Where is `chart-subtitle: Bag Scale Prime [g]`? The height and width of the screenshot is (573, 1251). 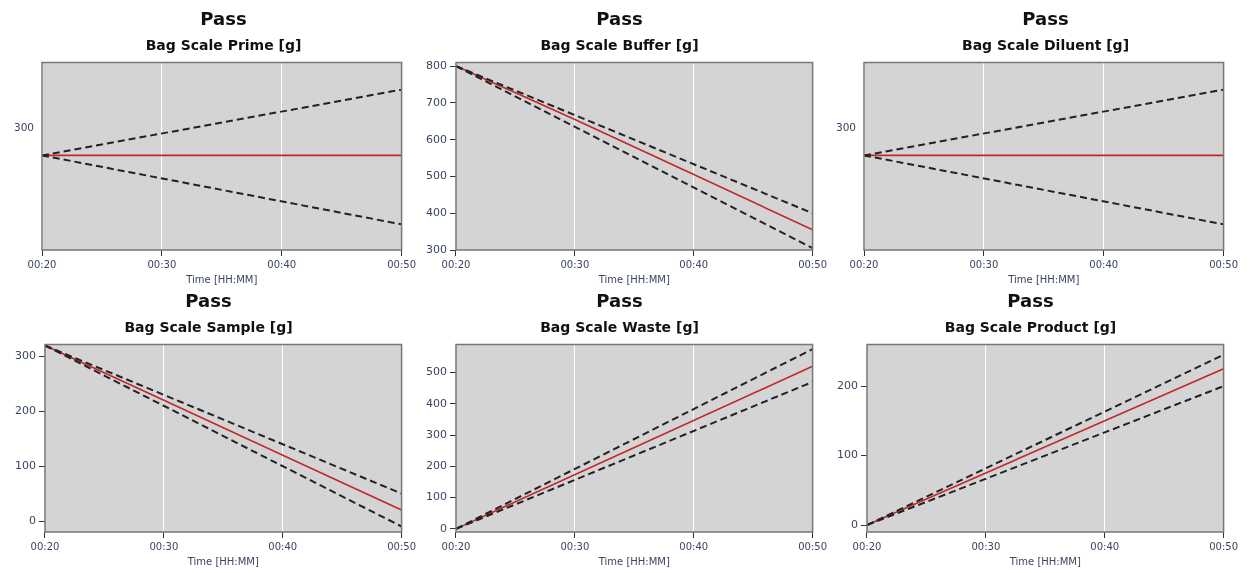
chart-subtitle: Bag Scale Prime [g] is located at coordinates (223, 44).